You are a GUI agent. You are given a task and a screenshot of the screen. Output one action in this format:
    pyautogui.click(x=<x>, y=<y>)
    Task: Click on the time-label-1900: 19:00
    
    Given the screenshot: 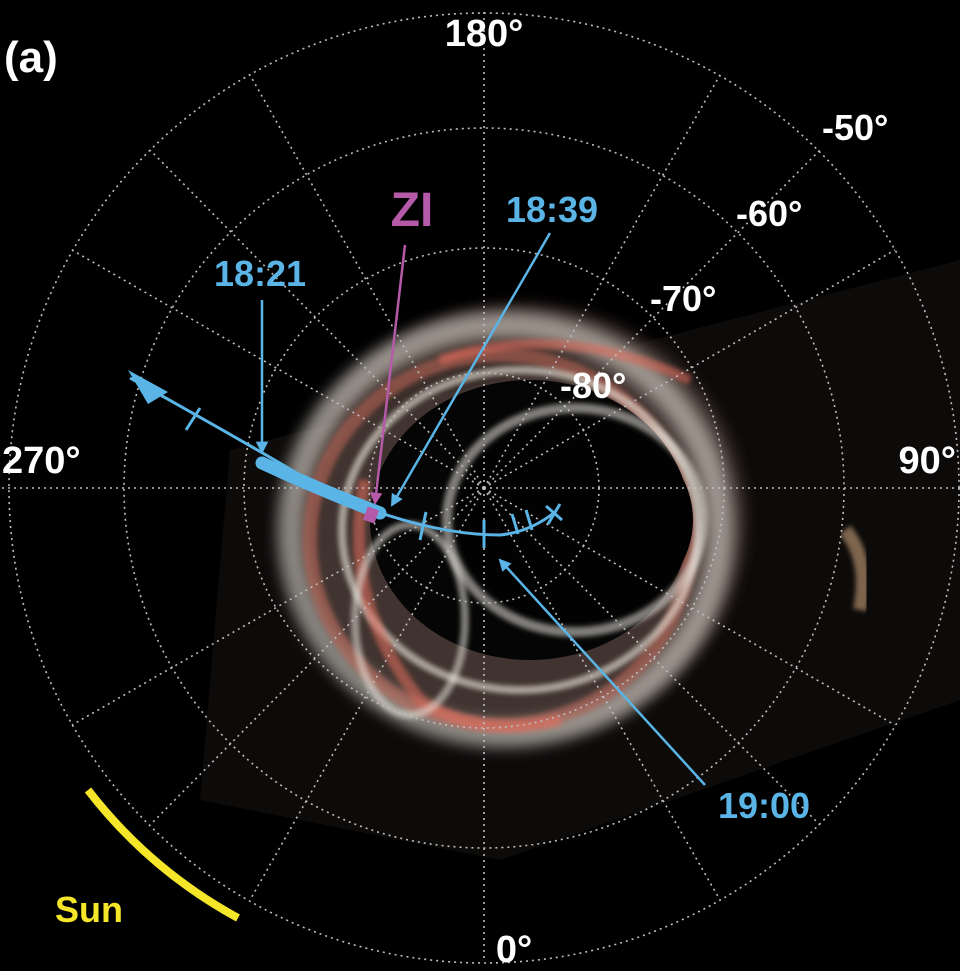 What is the action you would take?
    pyautogui.click(x=764, y=805)
    